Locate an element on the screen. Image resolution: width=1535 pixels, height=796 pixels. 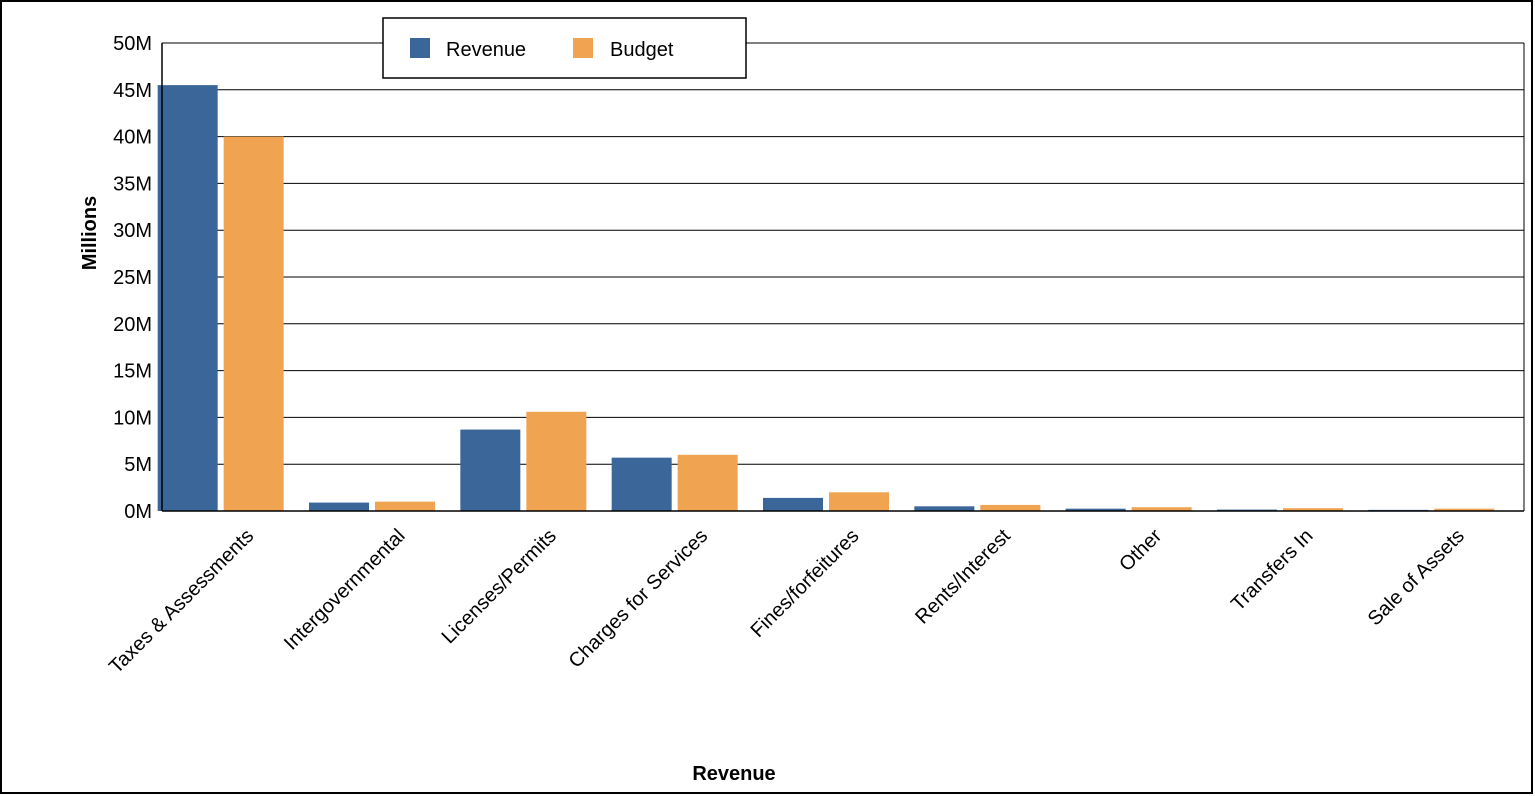
y-tick-label: 20M is located at coordinates (132, 325).